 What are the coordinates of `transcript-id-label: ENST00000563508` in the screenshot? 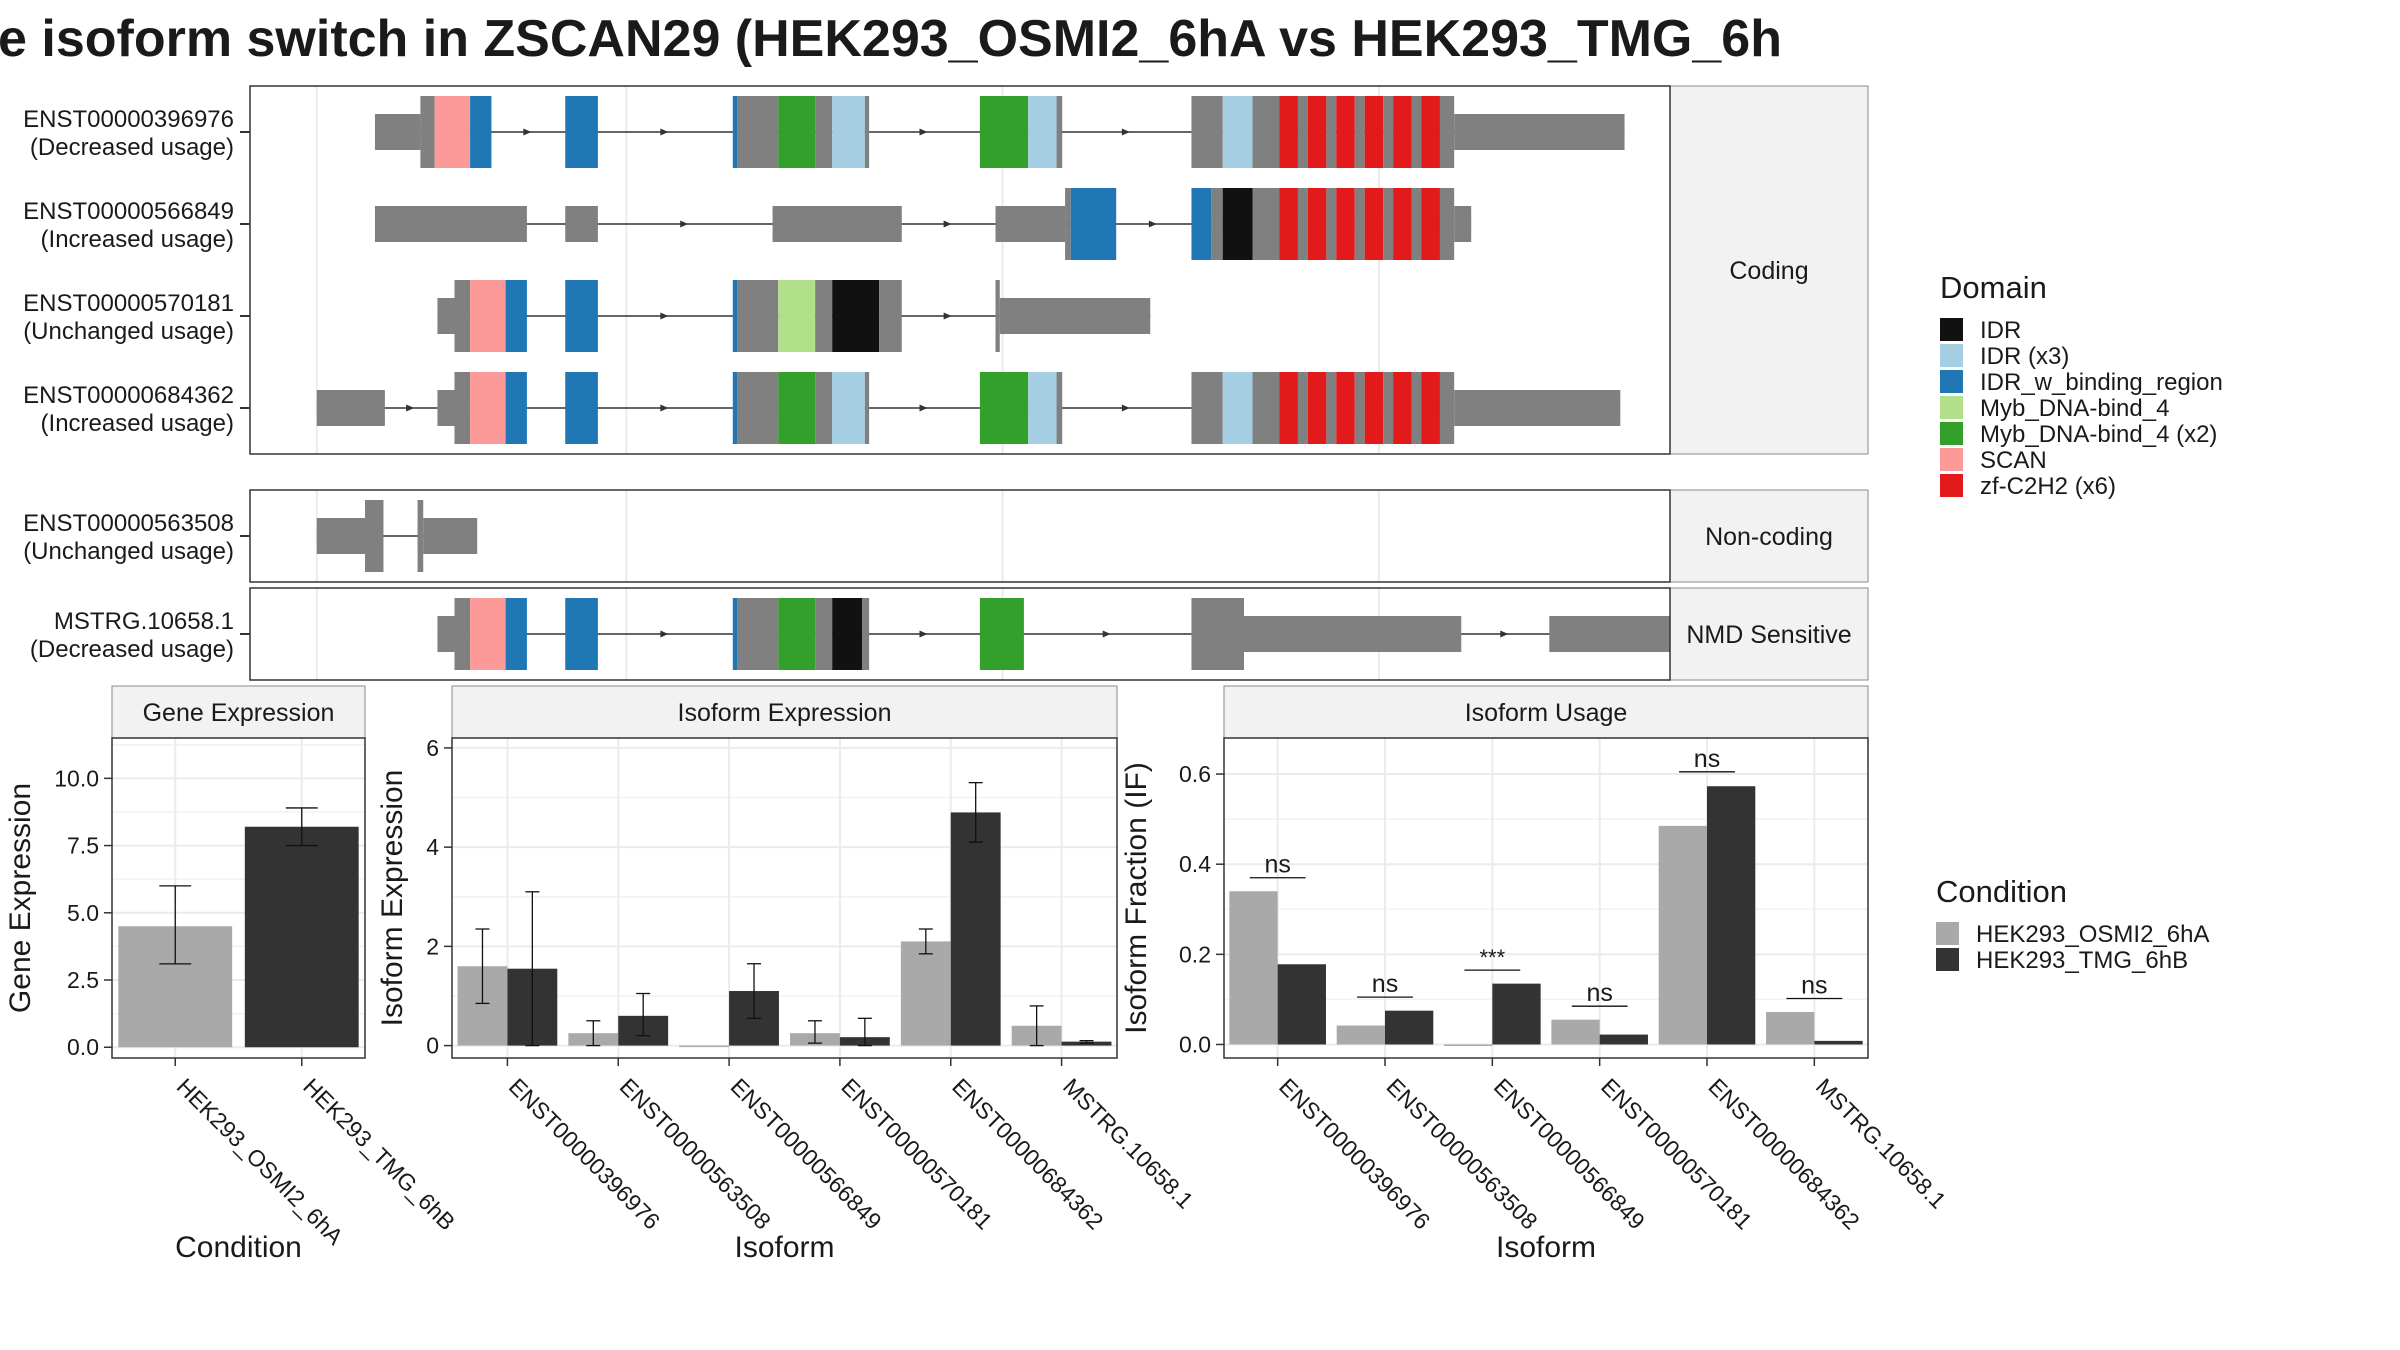 It's located at (128, 523).